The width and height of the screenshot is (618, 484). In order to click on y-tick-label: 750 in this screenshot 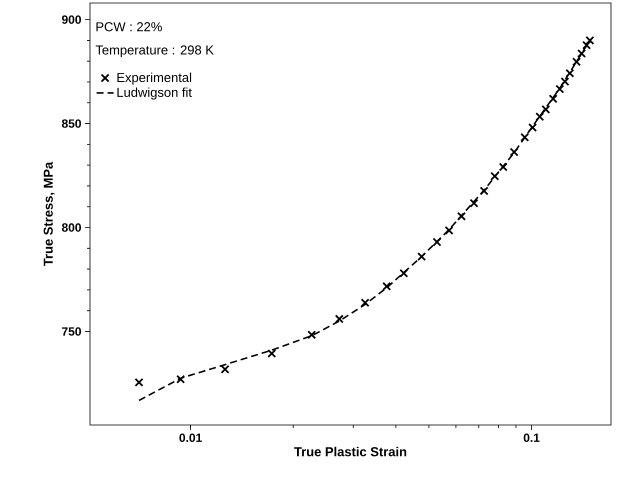, I will do `click(71, 331)`.